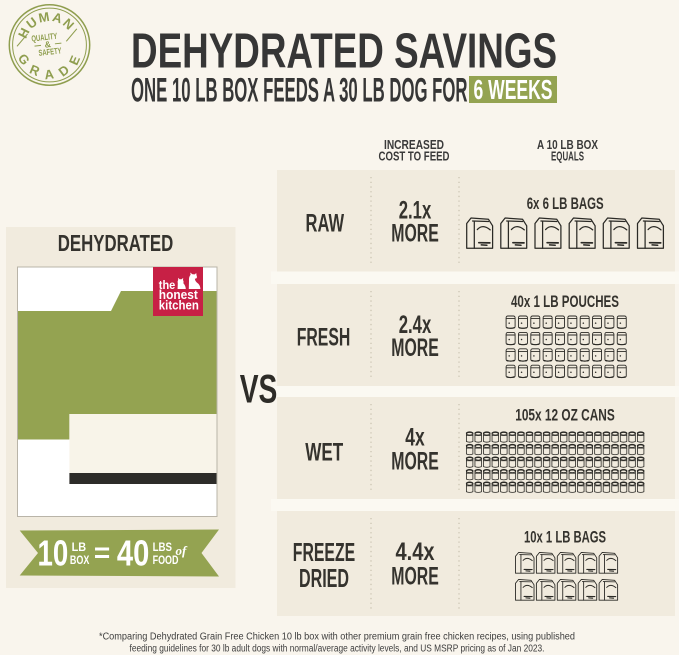  What do you see at coordinates (50, 51) in the screenshot?
I see `svg-text: SAFETY` at bounding box center [50, 51].